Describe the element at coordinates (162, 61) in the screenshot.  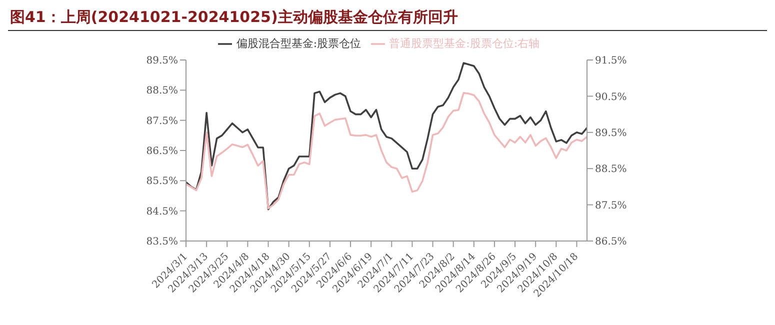
I see `y-tick-label: 89.5%` at that location.